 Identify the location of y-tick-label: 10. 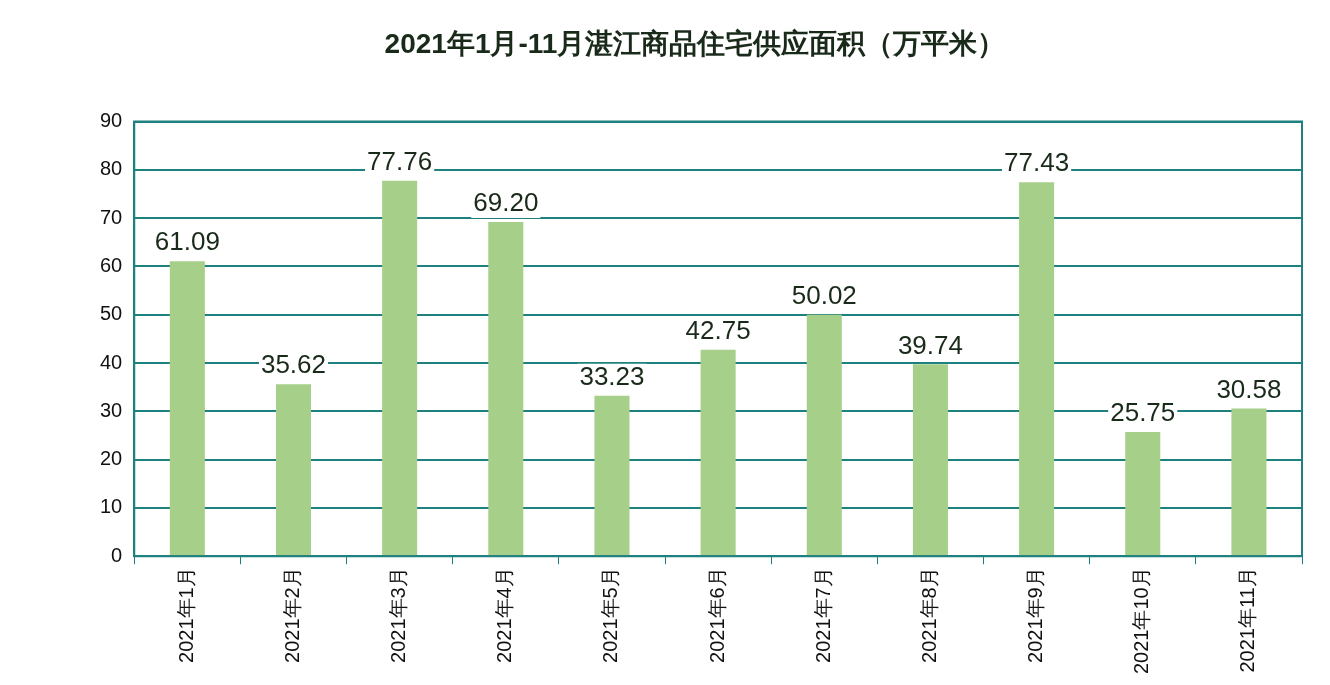
(111, 506).